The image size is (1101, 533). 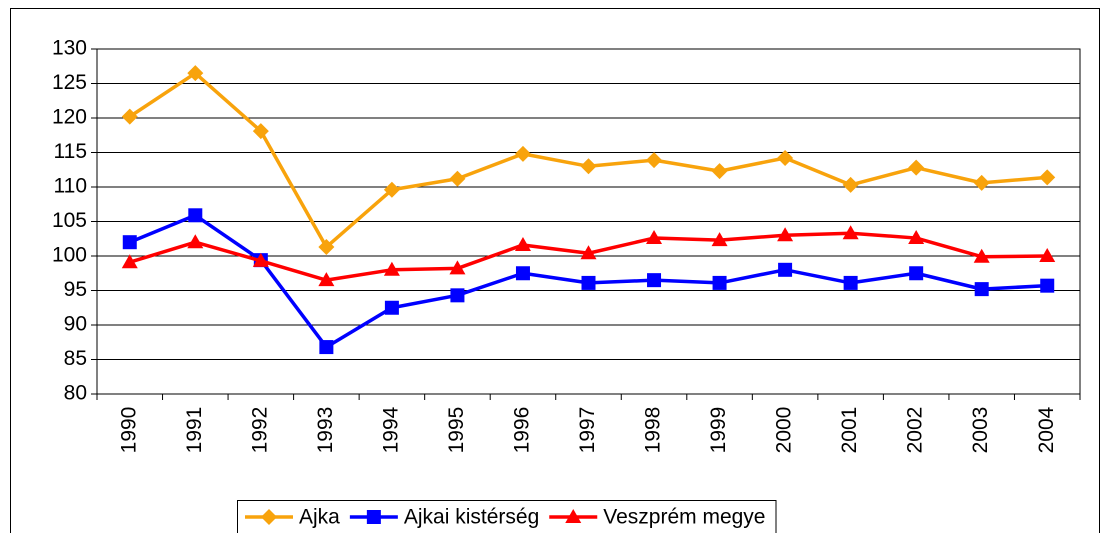 What do you see at coordinates (784, 430) in the screenshot?
I see `x-tick-label: 2000` at bounding box center [784, 430].